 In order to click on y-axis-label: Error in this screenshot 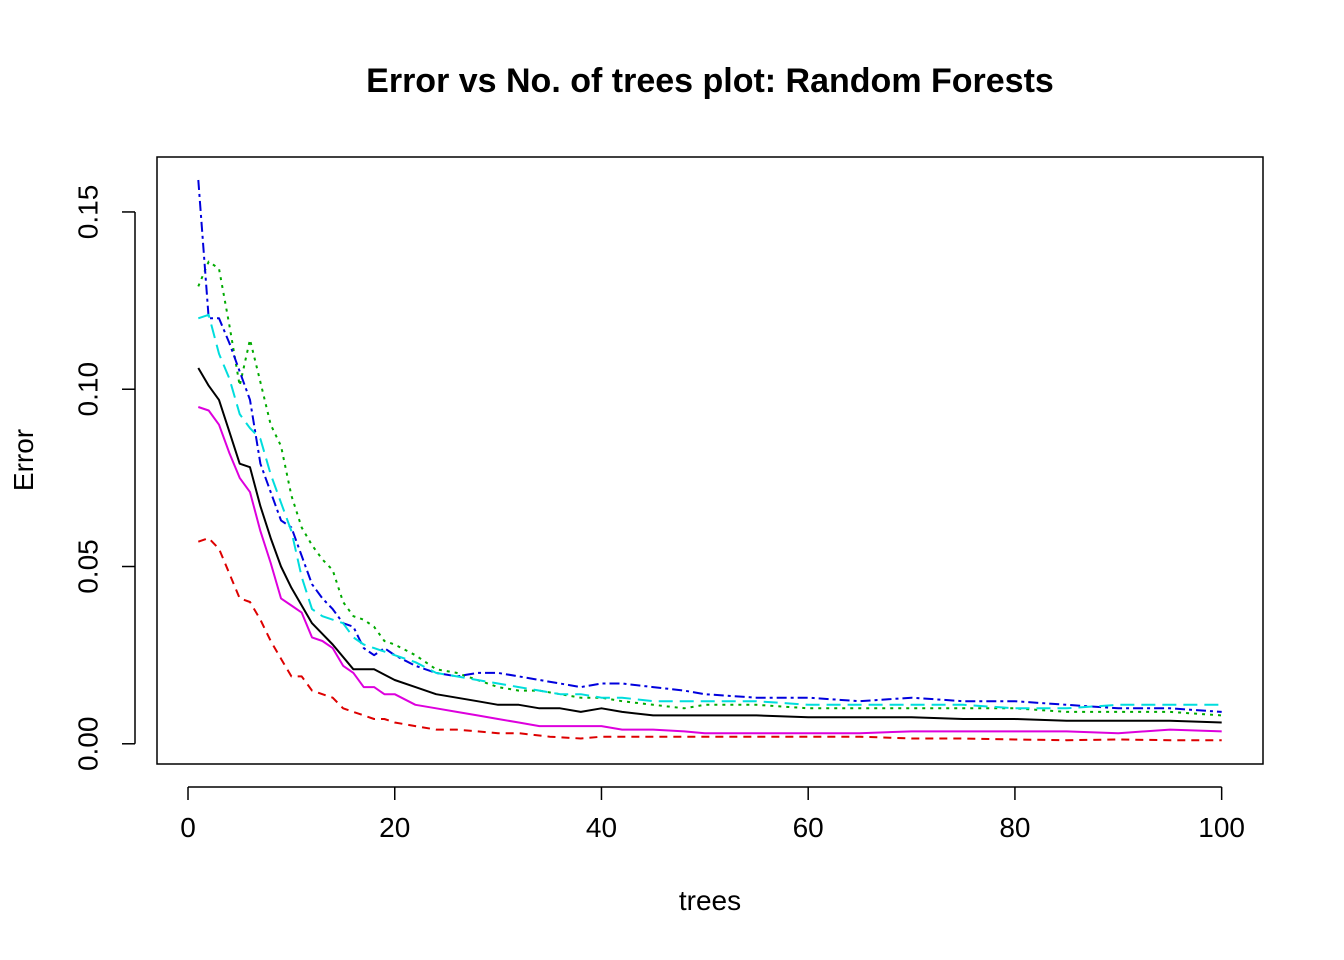, I will do `click(23, 460)`.